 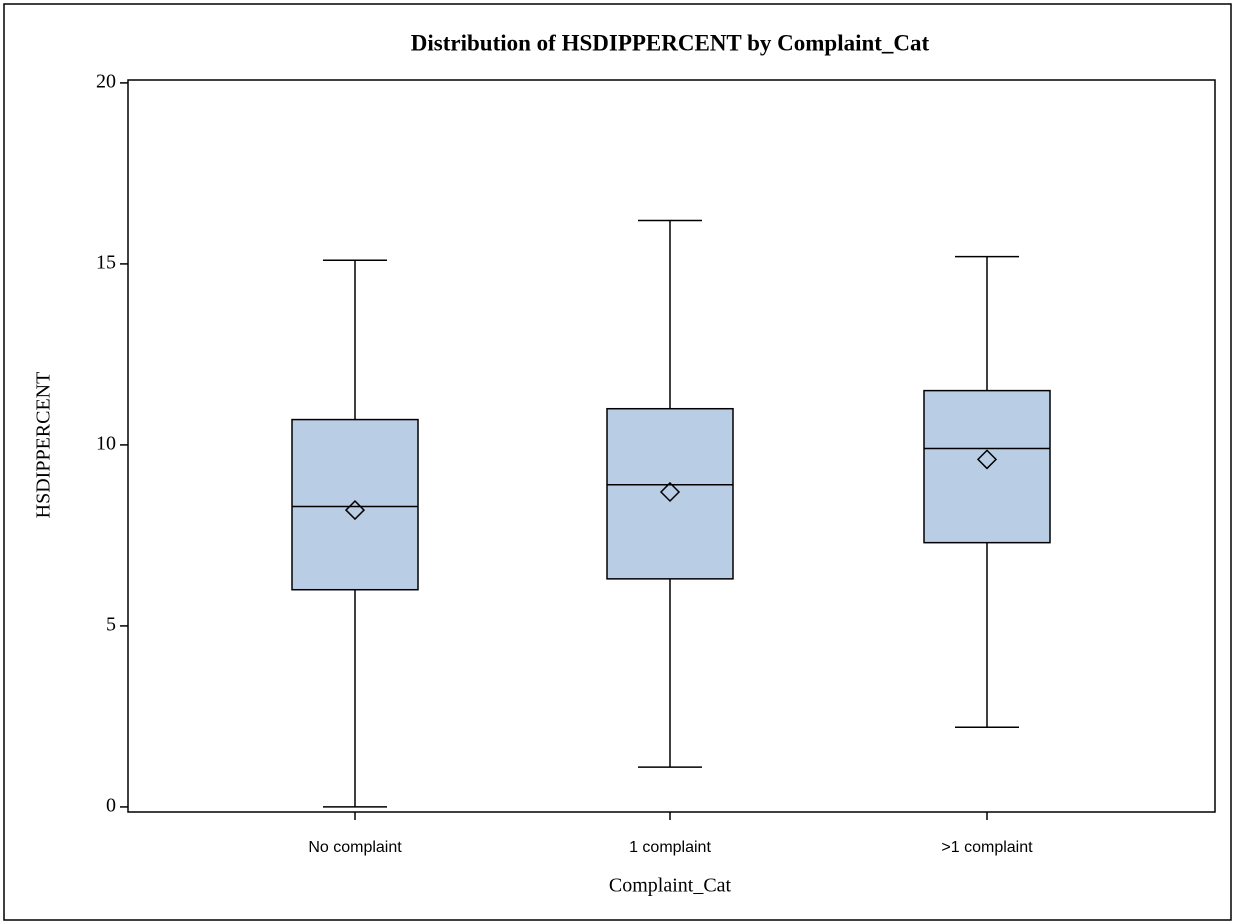 What do you see at coordinates (670, 847) in the screenshot?
I see `x-tick-label: 1 complaint` at bounding box center [670, 847].